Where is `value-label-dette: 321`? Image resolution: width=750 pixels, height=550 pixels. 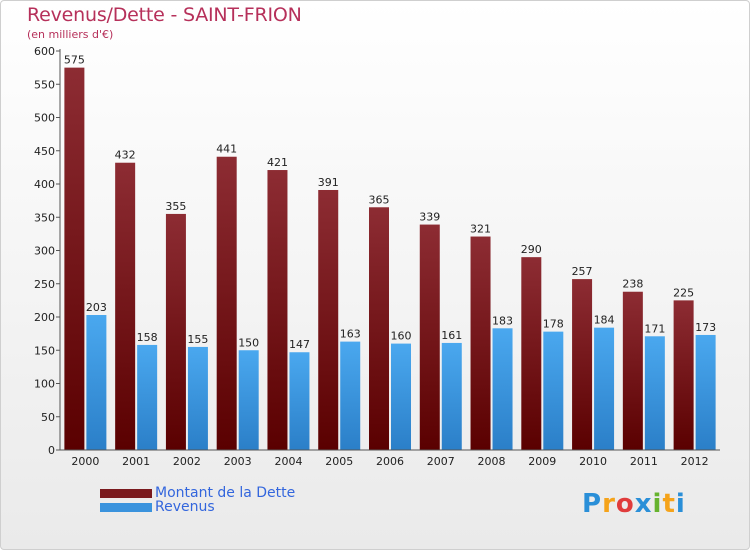 value-label-dette: 321 is located at coordinates (480, 229).